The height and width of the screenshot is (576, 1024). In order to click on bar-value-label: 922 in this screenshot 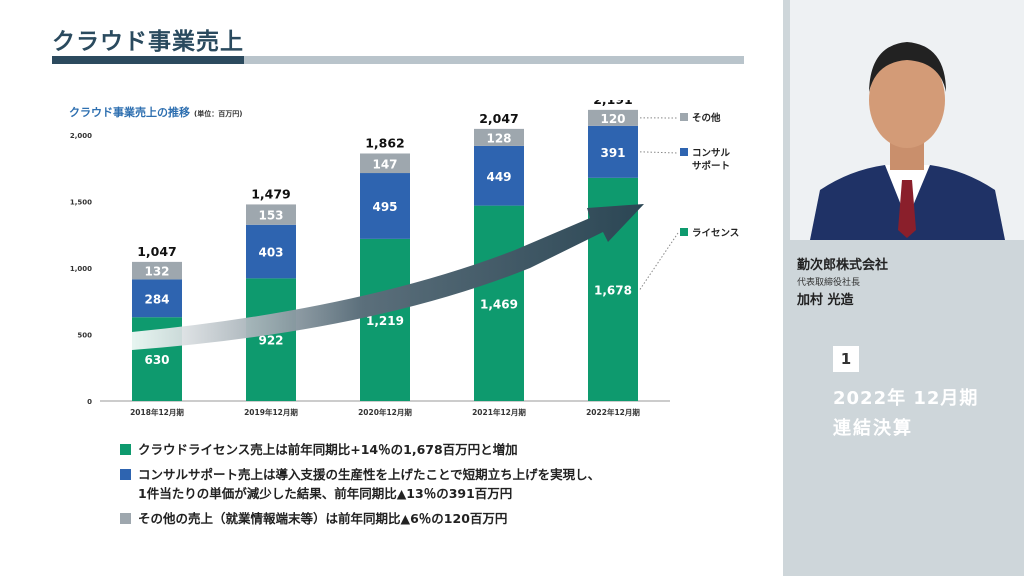, I will do `click(270, 341)`.